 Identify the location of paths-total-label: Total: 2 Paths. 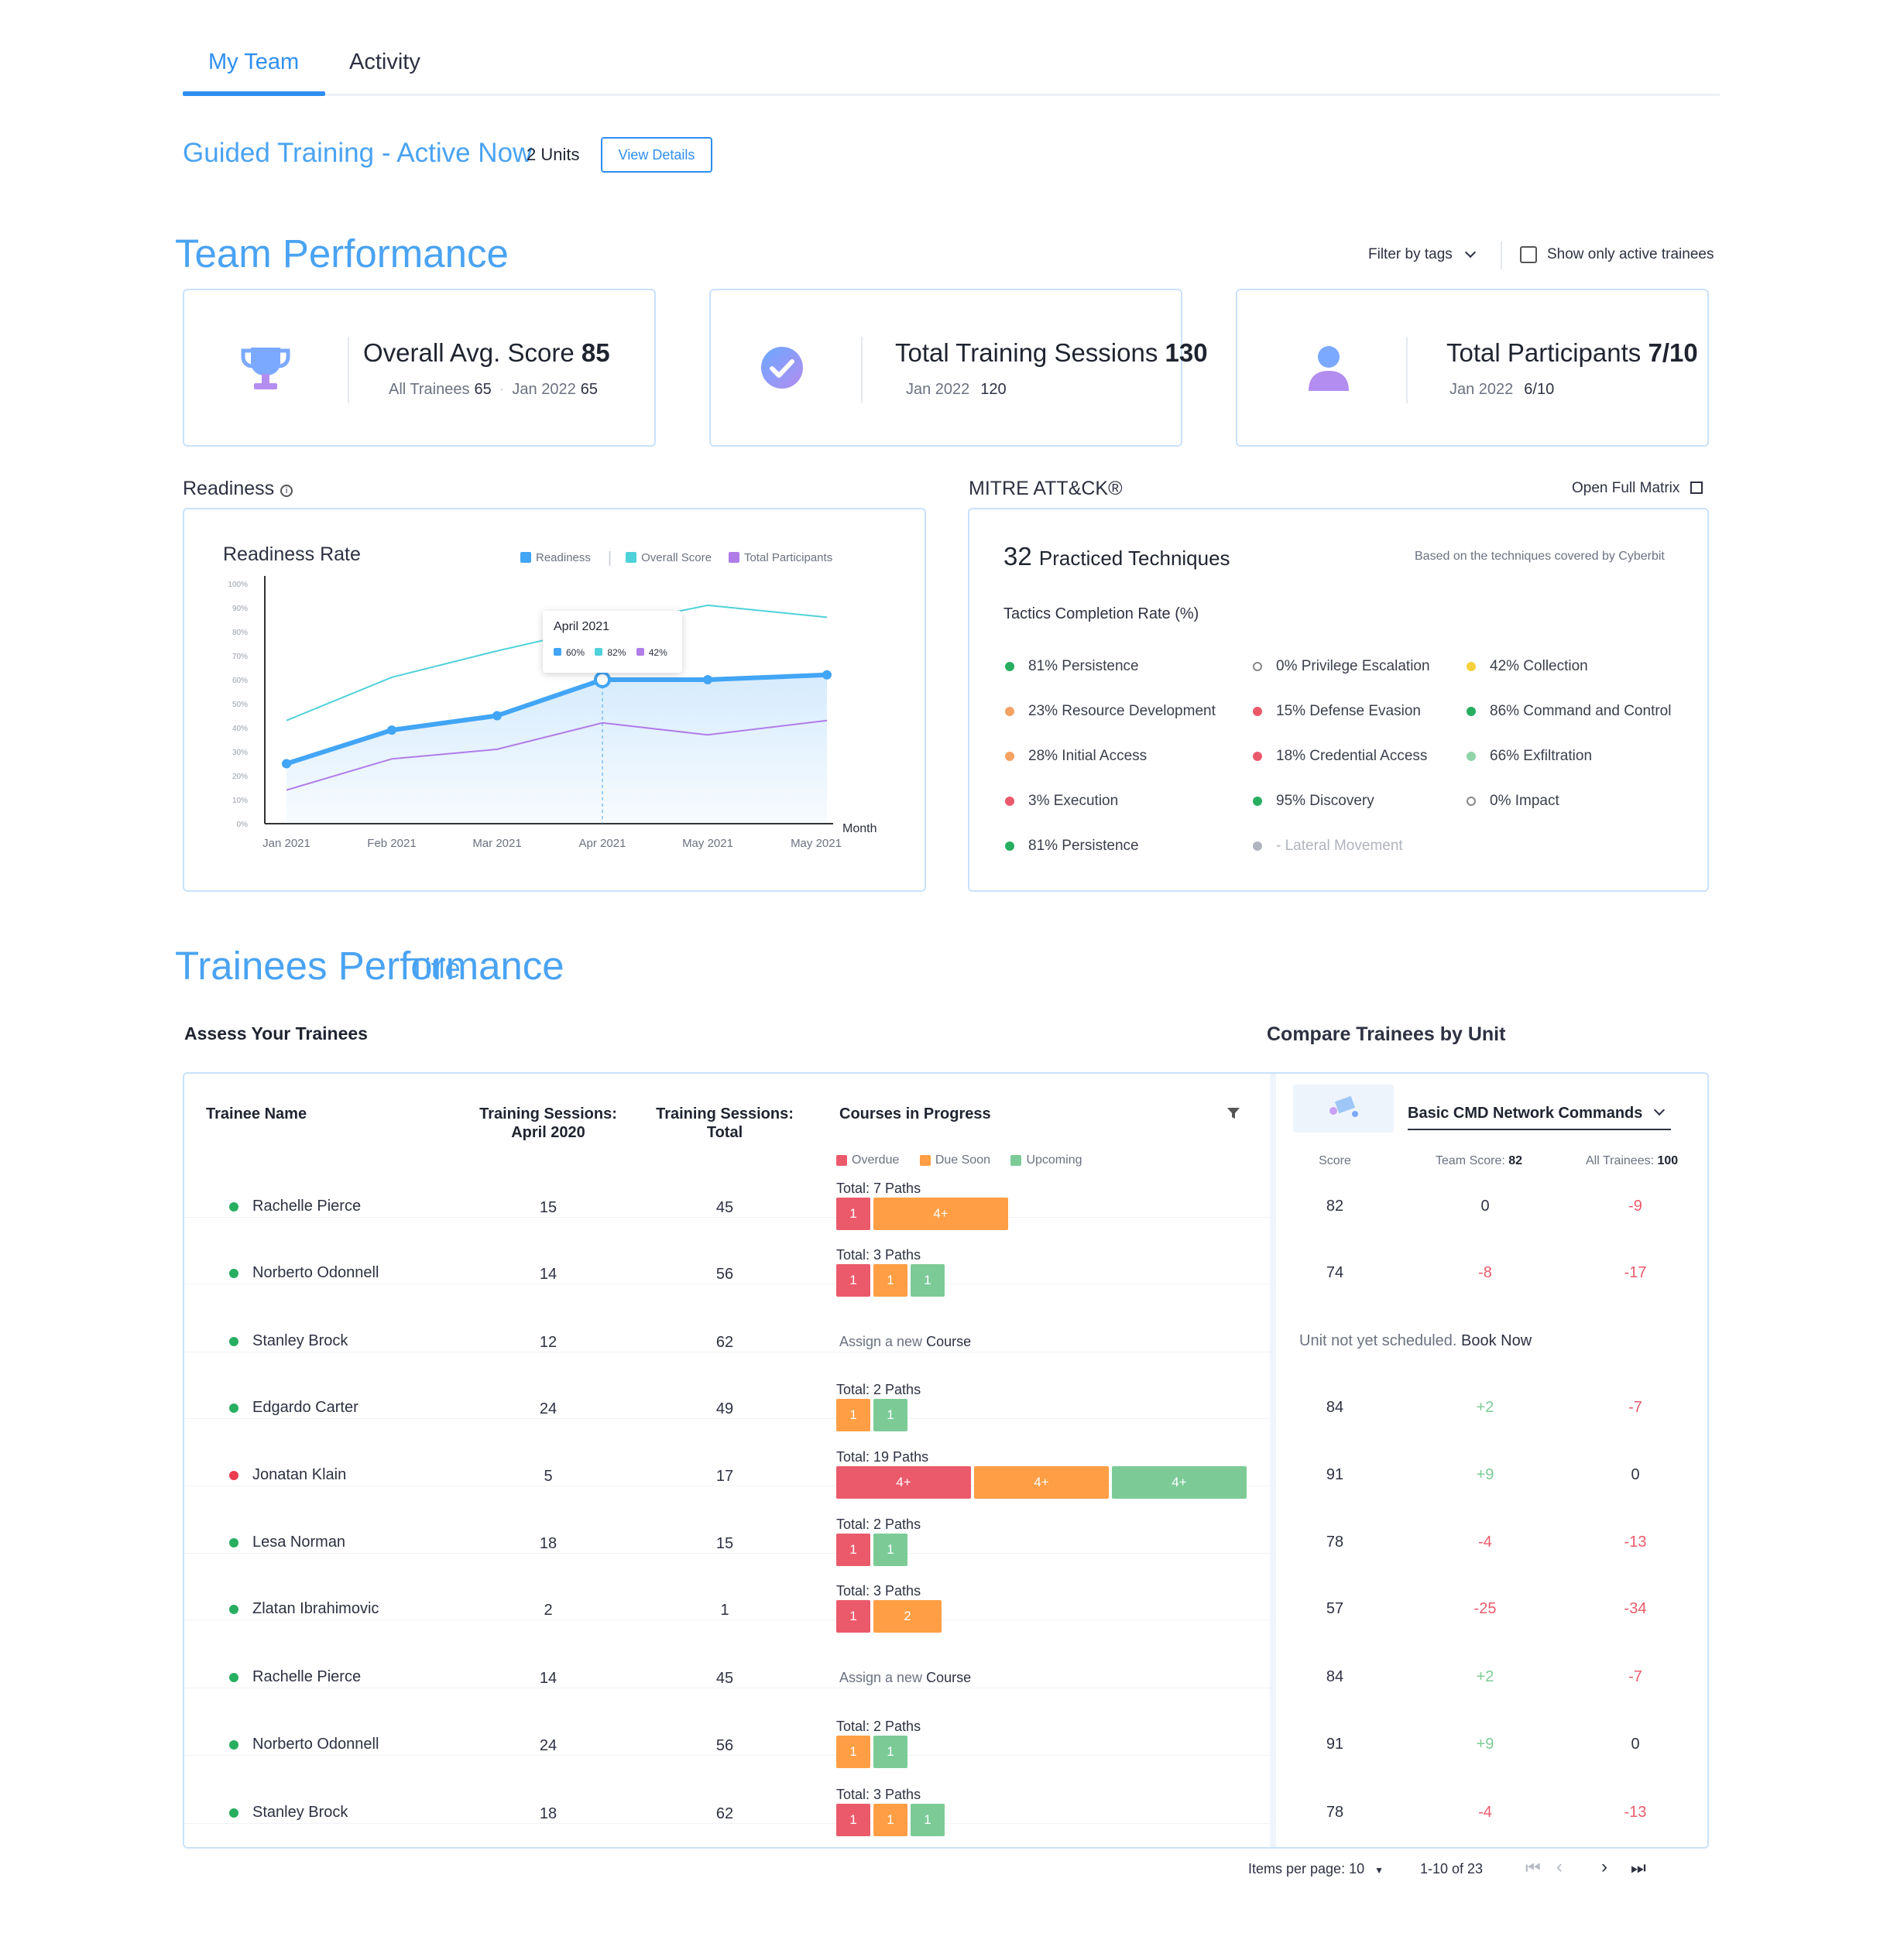
(878, 1524).